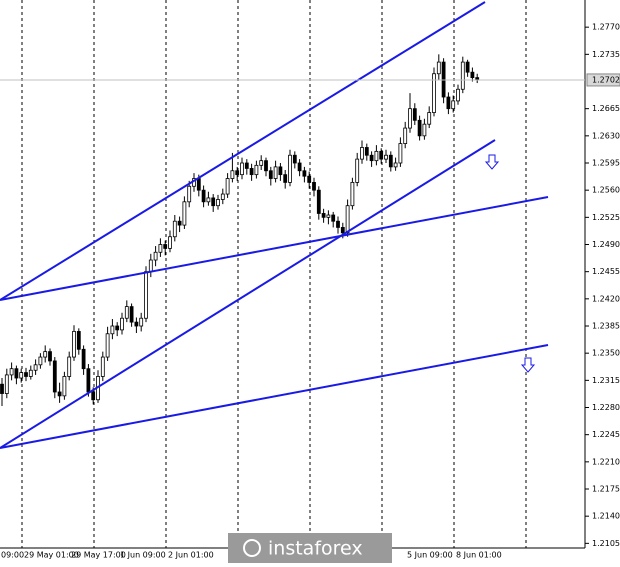  What do you see at coordinates (606, 516) in the screenshot?
I see `y-tick-label: 1.2140` at bounding box center [606, 516].